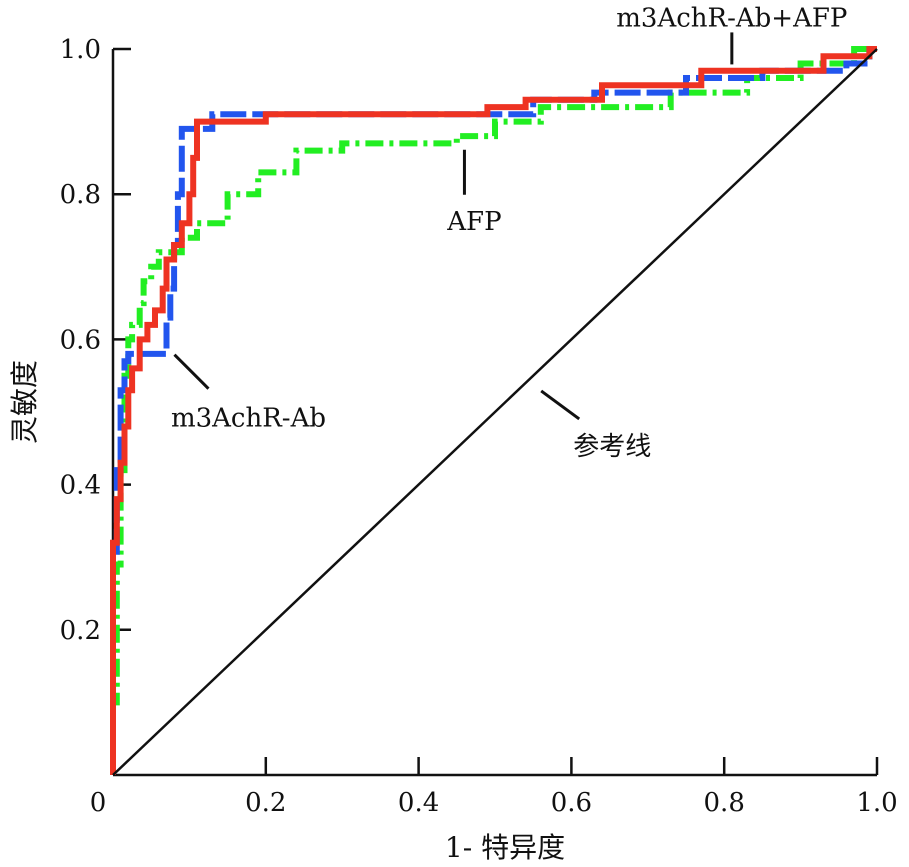  I want to click on y-tick-label: 0.2, so click(80, 631).